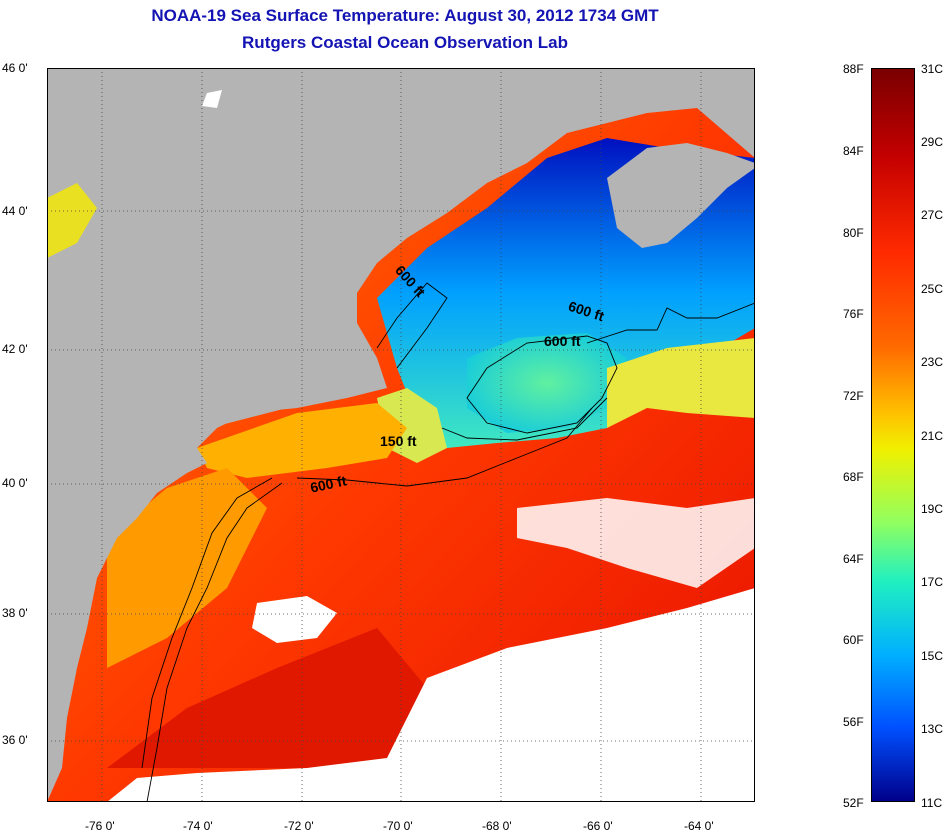 This screenshot has width=952, height=840. Describe the element at coordinates (699, 826) in the screenshot. I see `lon-label: -64 0'` at that location.